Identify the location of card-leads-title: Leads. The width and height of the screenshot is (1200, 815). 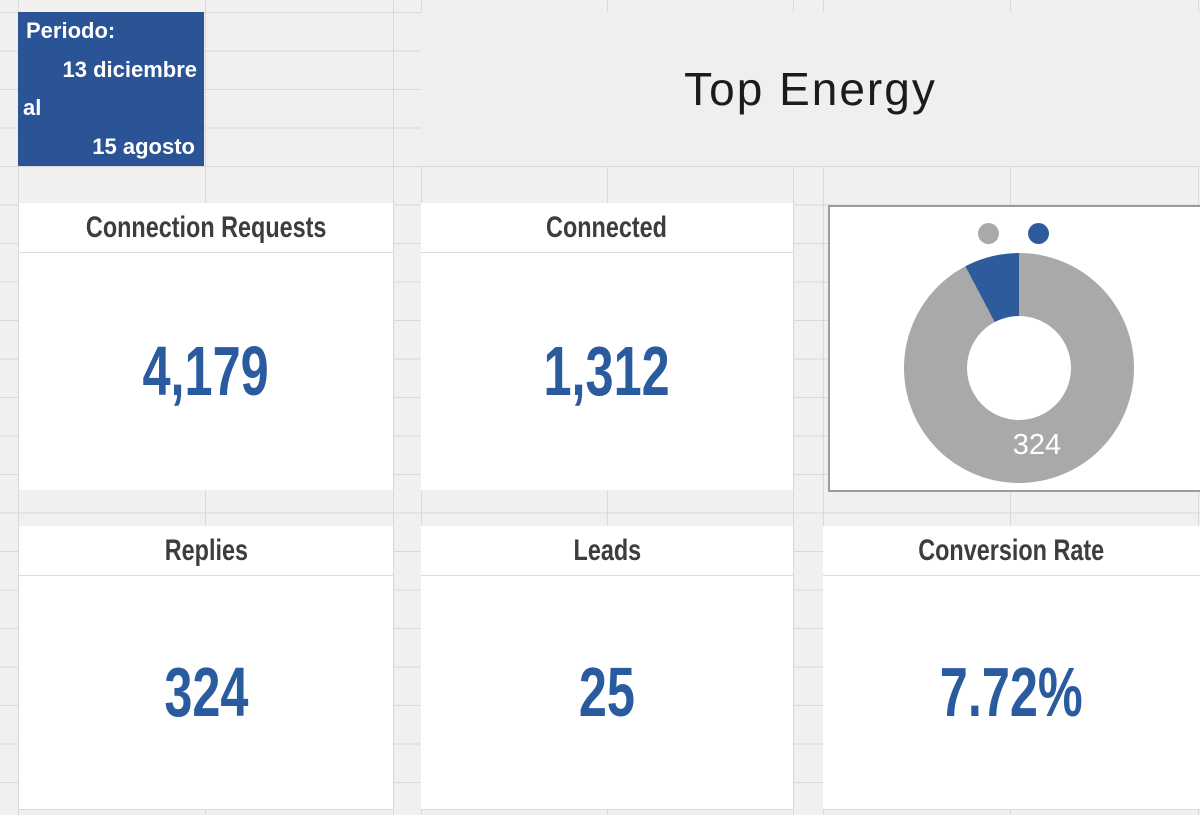
(607, 550).